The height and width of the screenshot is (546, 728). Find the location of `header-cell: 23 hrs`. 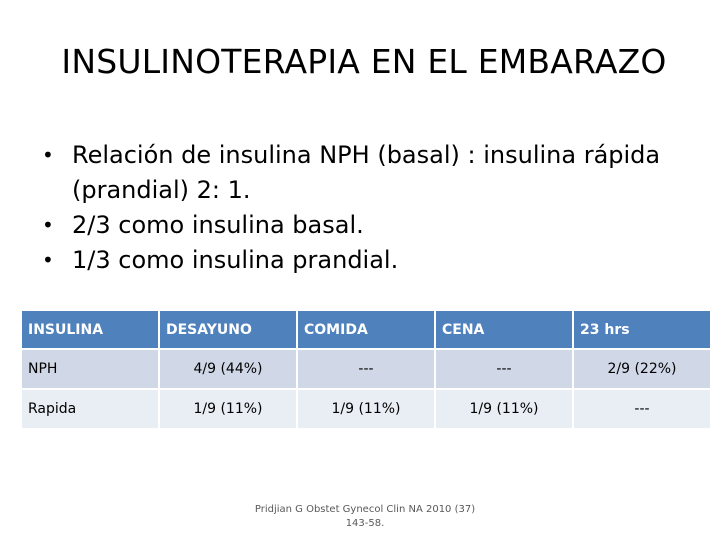

header-cell: 23 hrs is located at coordinates (642, 329).